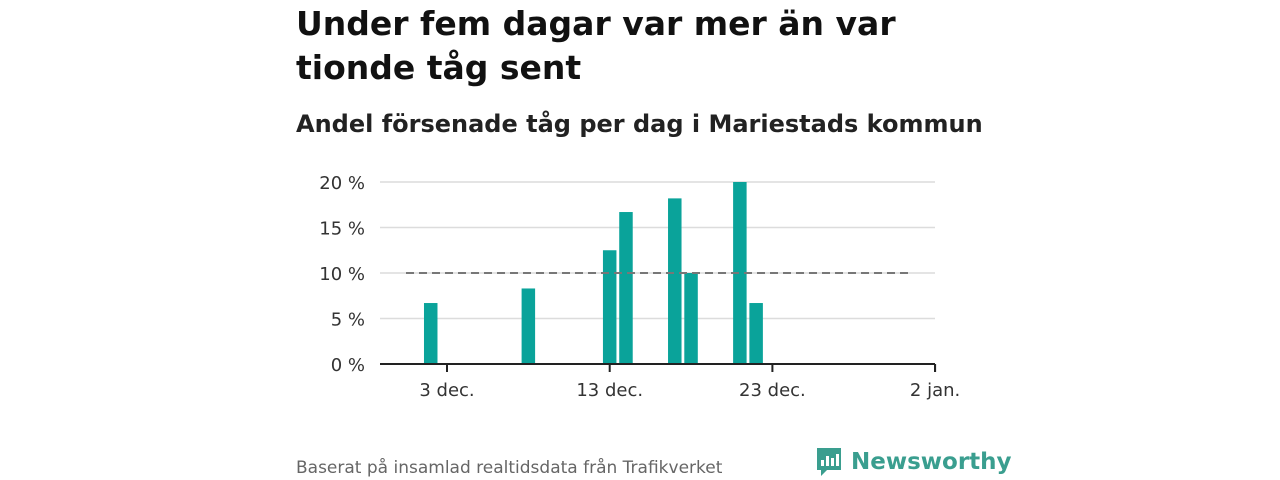 The width and height of the screenshot is (1280, 480). What do you see at coordinates (348, 365) in the screenshot?
I see `y-tick-label: 0 %` at bounding box center [348, 365].